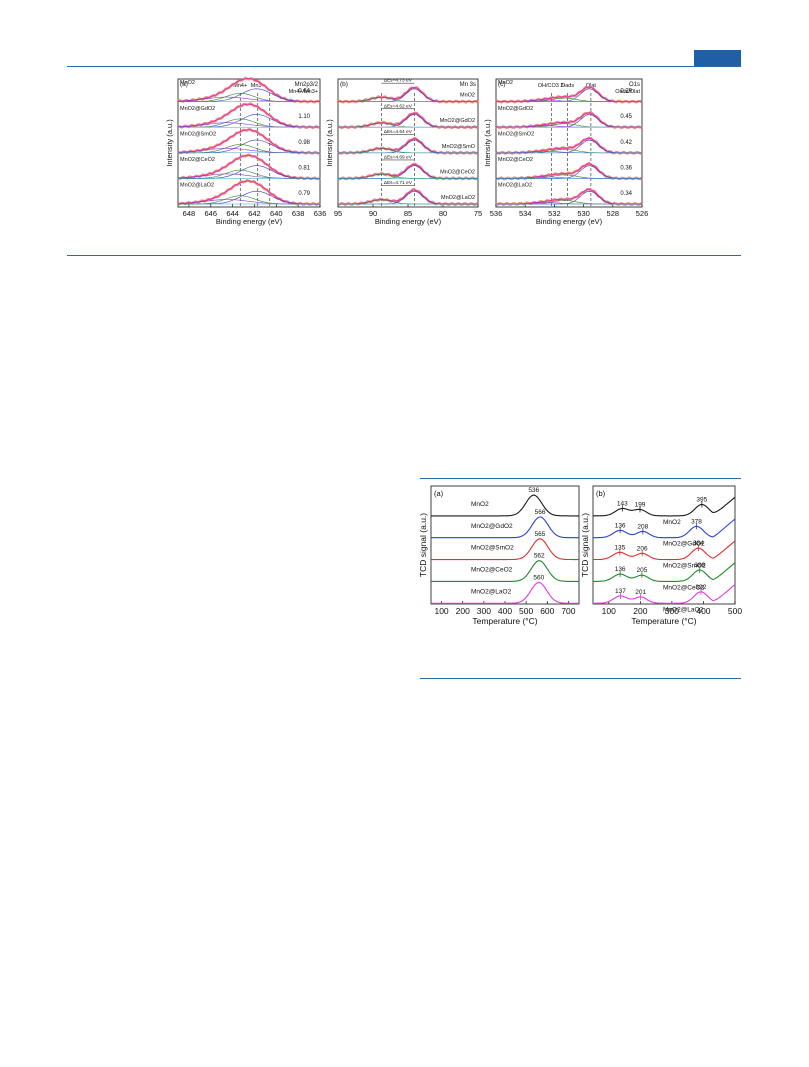 The image size is (809, 1067). I want to click on xps-delta-label: ΔEs=4.73 eV, so click(398, 81).